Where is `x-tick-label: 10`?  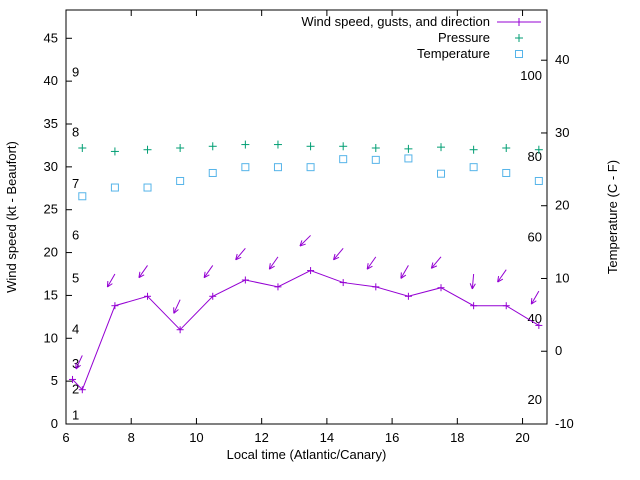
x-tick-label: 10 is located at coordinates (196, 437).